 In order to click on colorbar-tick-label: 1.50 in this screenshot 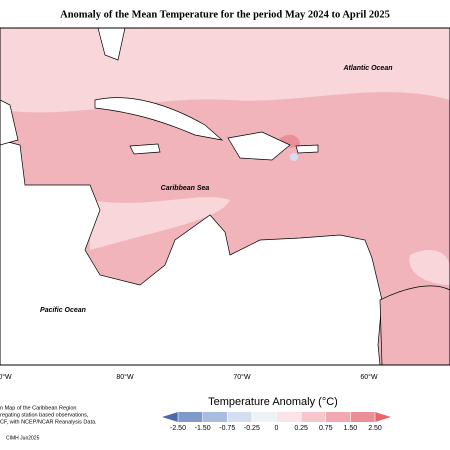, I will do `click(351, 428)`.